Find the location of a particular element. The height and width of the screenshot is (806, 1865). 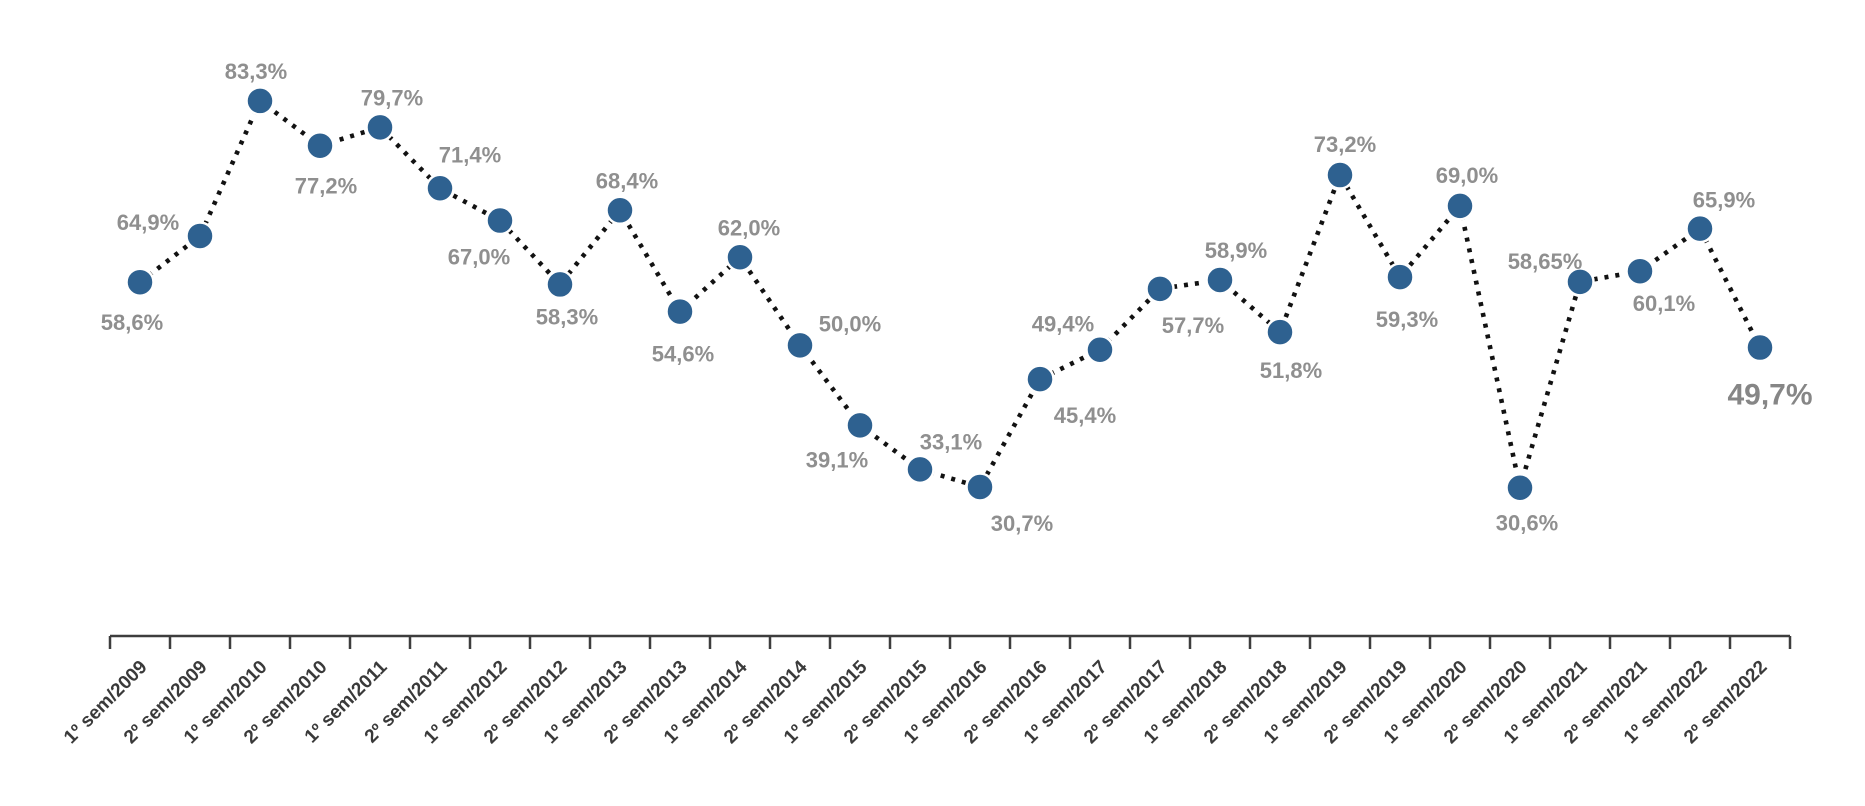

data-point-label: 57,7% is located at coordinates (1193, 325).